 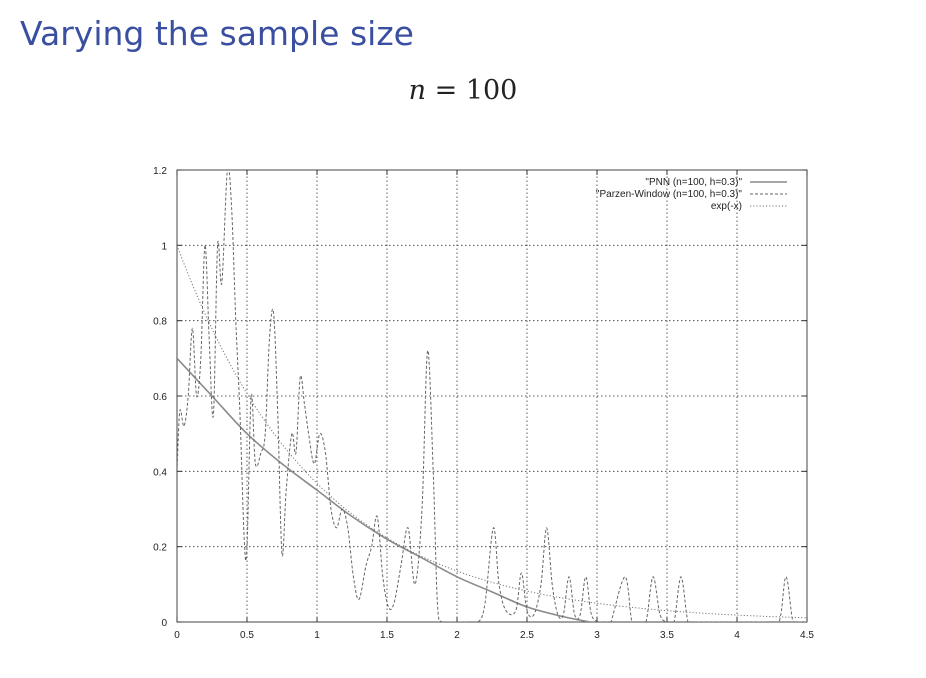 I want to click on x-tick-label: 1.5, so click(x=387, y=635).